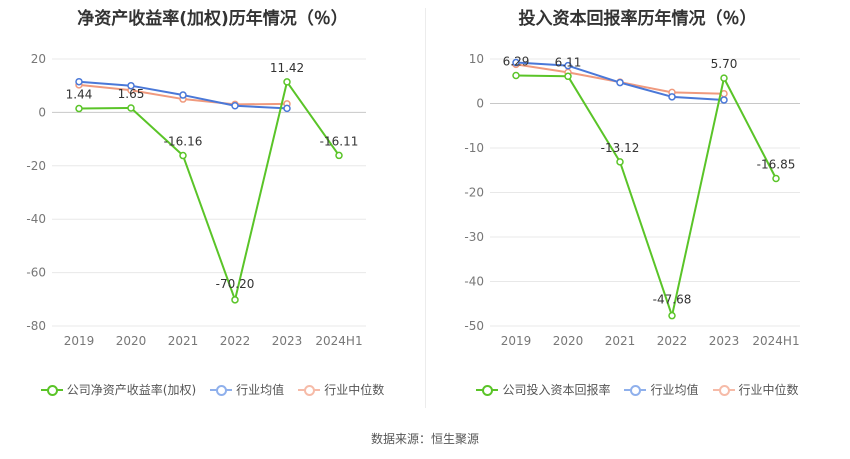 Image resolution: width=850 pixels, height=459 pixels. What do you see at coordinates (424, 439) in the screenshot?
I see `data-source-note: 数据来源：恒生聚源` at bounding box center [424, 439].